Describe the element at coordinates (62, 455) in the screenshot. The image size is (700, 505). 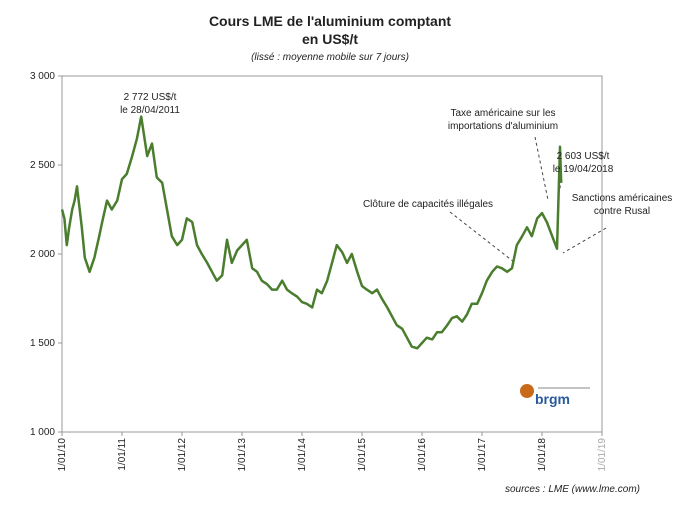
I see `x-tick-label: 1/01/10` at that location.